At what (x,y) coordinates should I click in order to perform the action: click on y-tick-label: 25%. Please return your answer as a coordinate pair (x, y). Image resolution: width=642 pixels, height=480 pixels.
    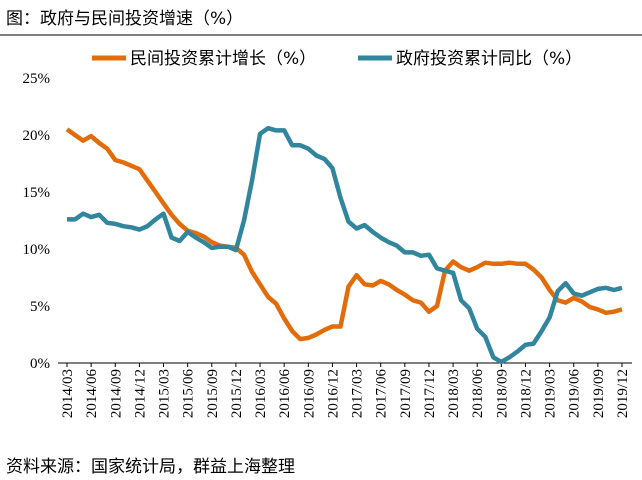
    Looking at the image, I should click on (37, 79).